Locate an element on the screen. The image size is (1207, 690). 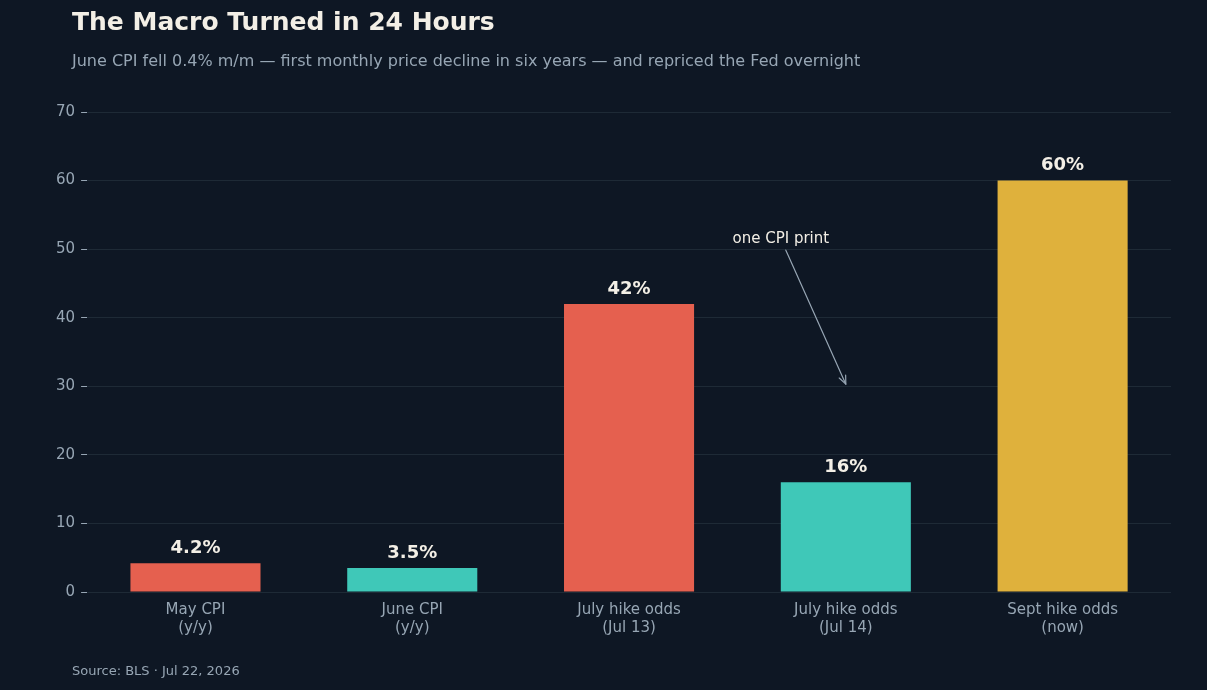
x-tick-label: July hike odds (Jul 14) is located at coordinates (845, 617).